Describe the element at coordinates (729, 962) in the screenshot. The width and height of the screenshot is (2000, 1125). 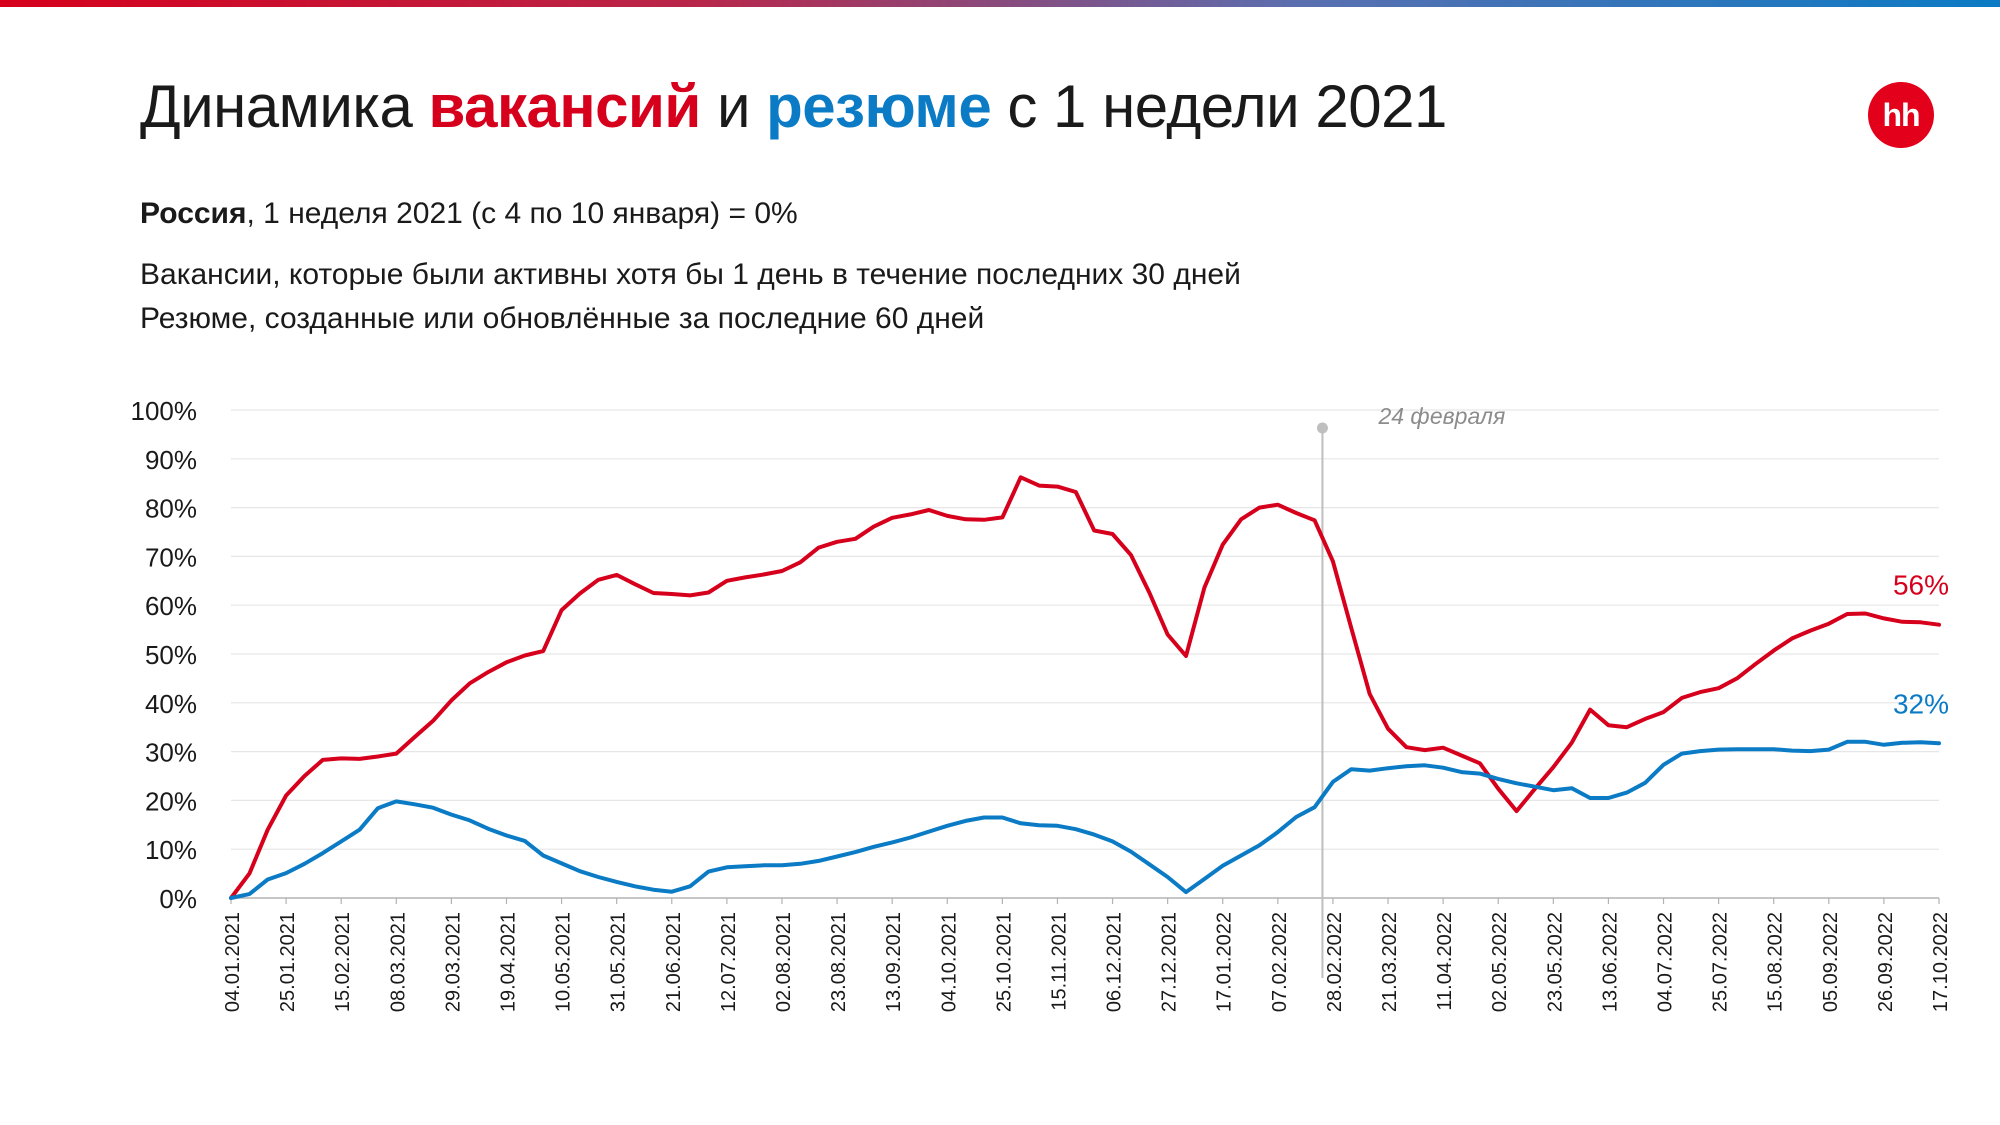
I see `x-tick-label: 12.07.2021` at that location.